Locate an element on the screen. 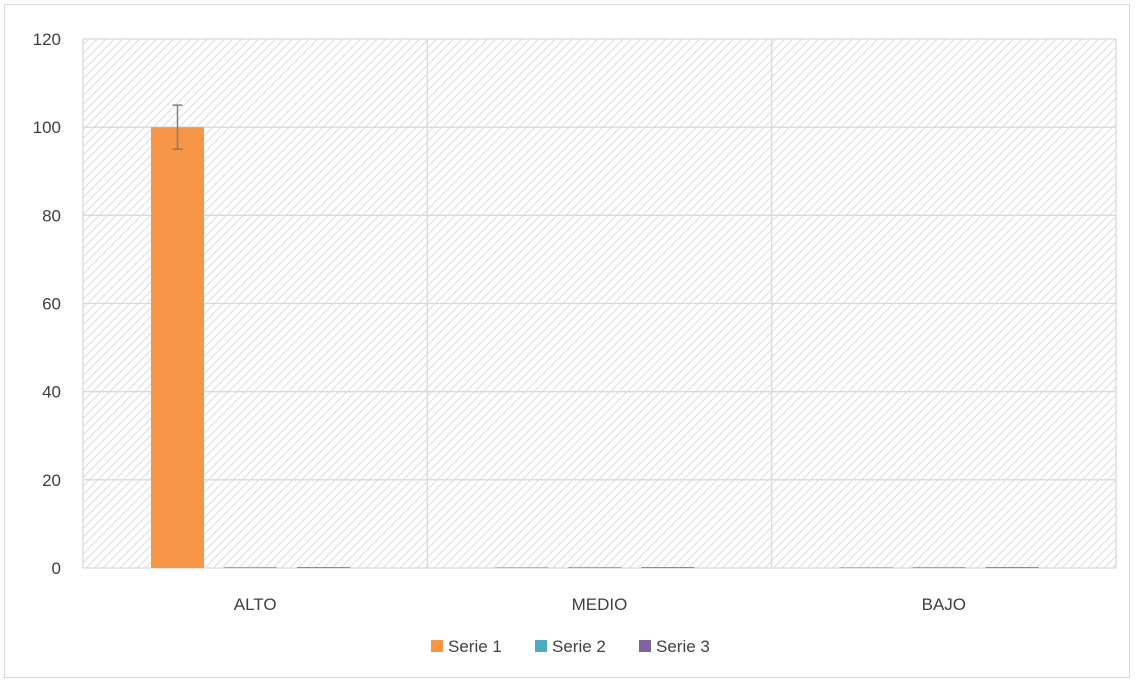 The image size is (1135, 683). x-axis-ticks: ALTO MEDIO BAJO is located at coordinates (600, 604).